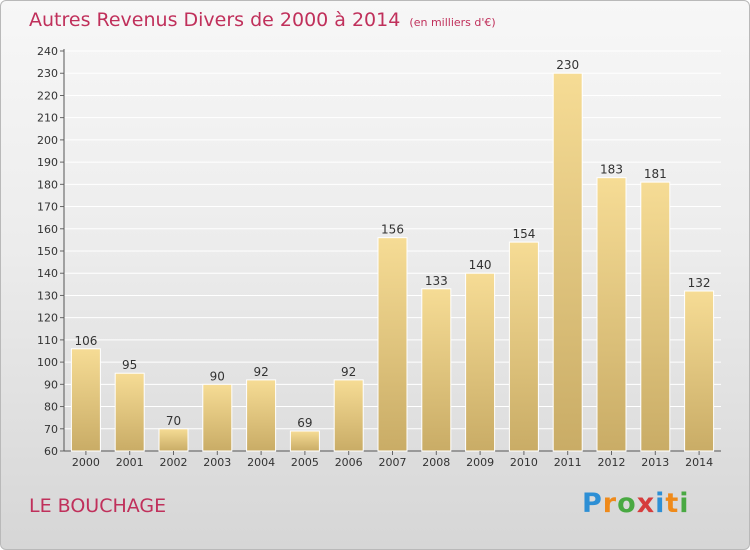 Image resolution: width=750 pixels, height=550 pixels. What do you see at coordinates (305, 462) in the screenshot?
I see `x-tick-label: 2005` at bounding box center [305, 462].